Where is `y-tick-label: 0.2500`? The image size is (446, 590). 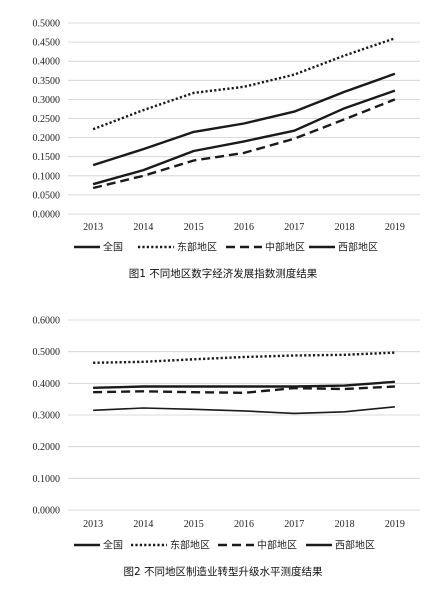 y-tick-label: 0.2500 is located at coordinates (47, 119).